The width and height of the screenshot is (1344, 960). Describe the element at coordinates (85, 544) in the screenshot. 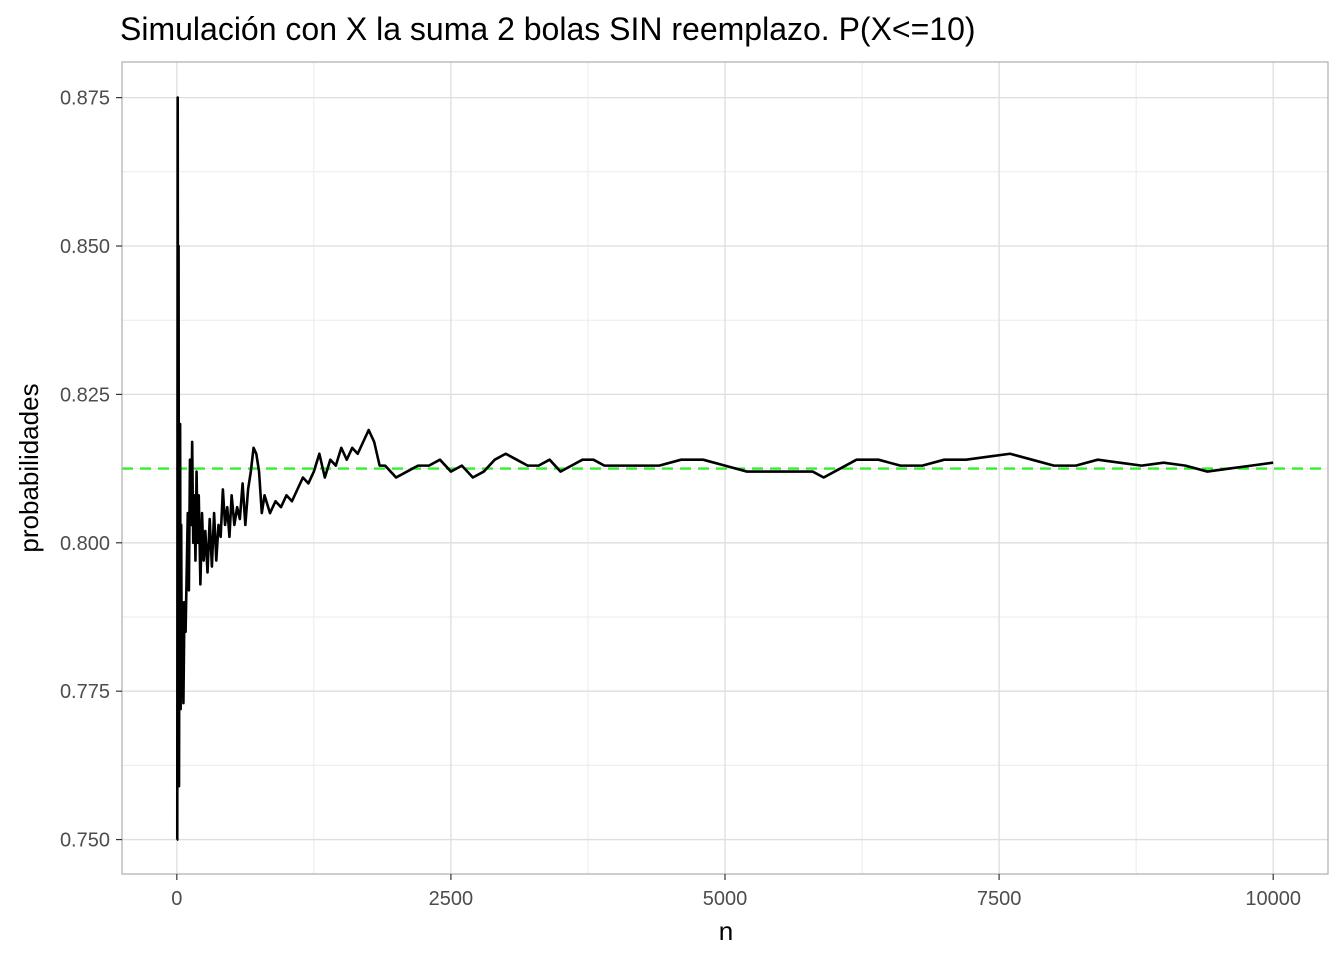

I see `y-tick-label: 0.800` at that location.